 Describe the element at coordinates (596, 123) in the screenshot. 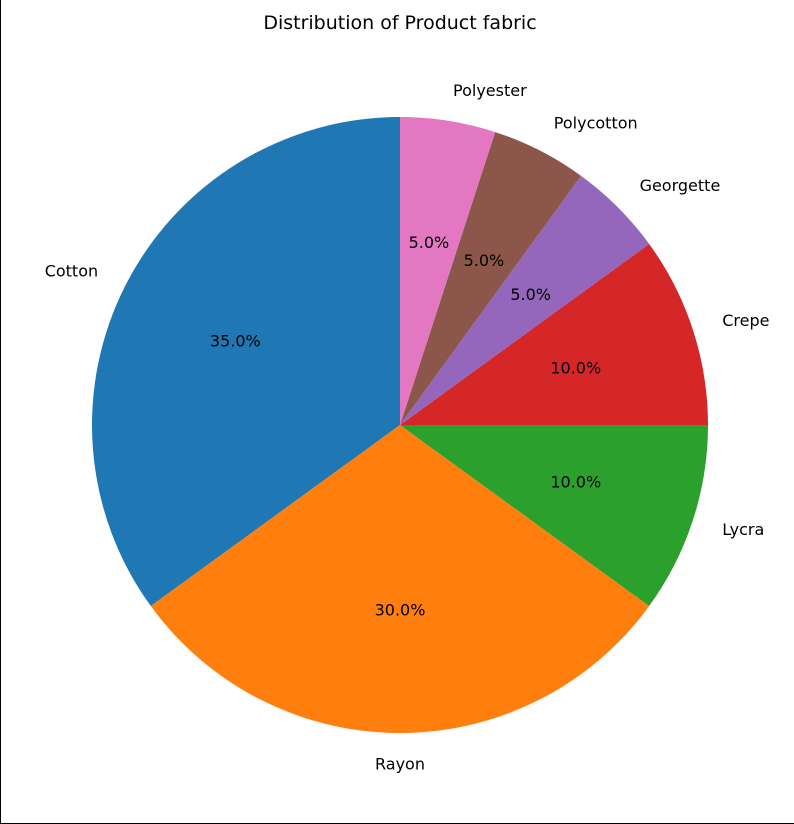

I see `category-label-polycotton: Polycotton` at that location.